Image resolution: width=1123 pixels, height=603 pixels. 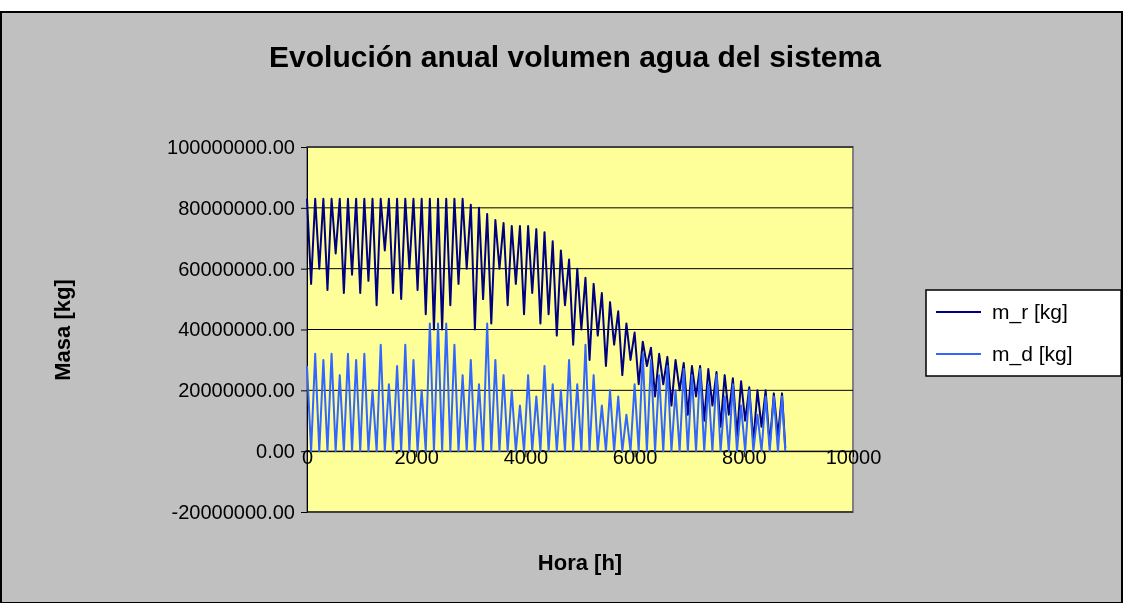 What do you see at coordinates (233, 511) in the screenshot?
I see `y-tick-label: -20000000.00` at bounding box center [233, 511].